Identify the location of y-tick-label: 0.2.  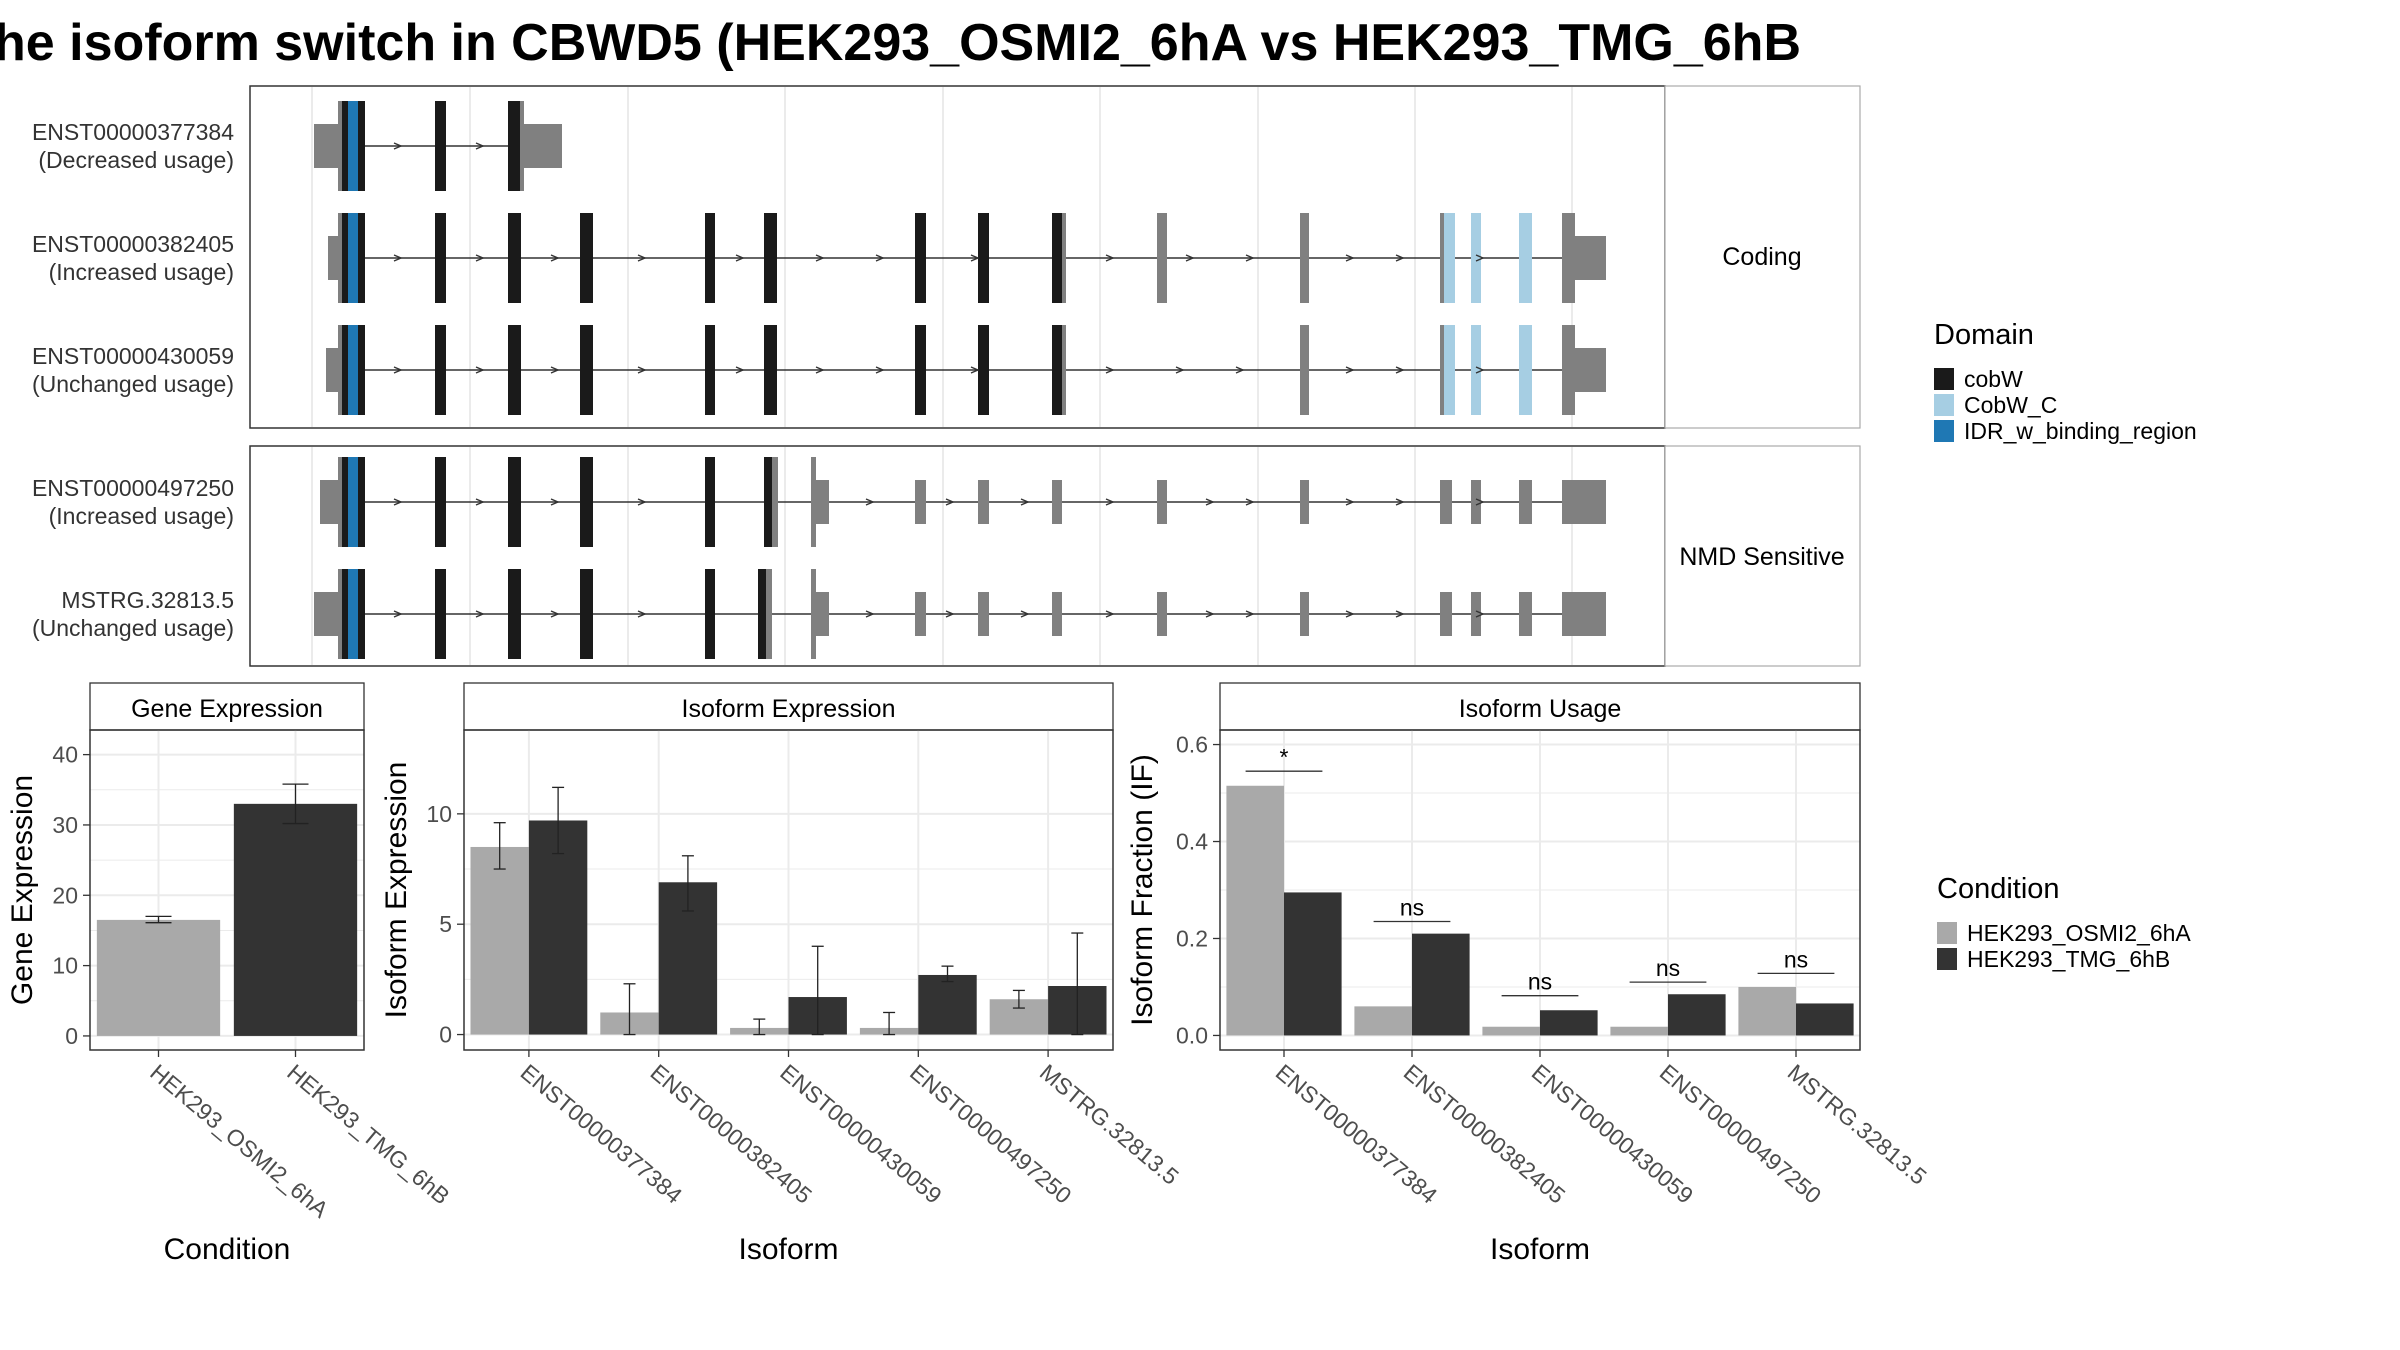
(1192, 938).